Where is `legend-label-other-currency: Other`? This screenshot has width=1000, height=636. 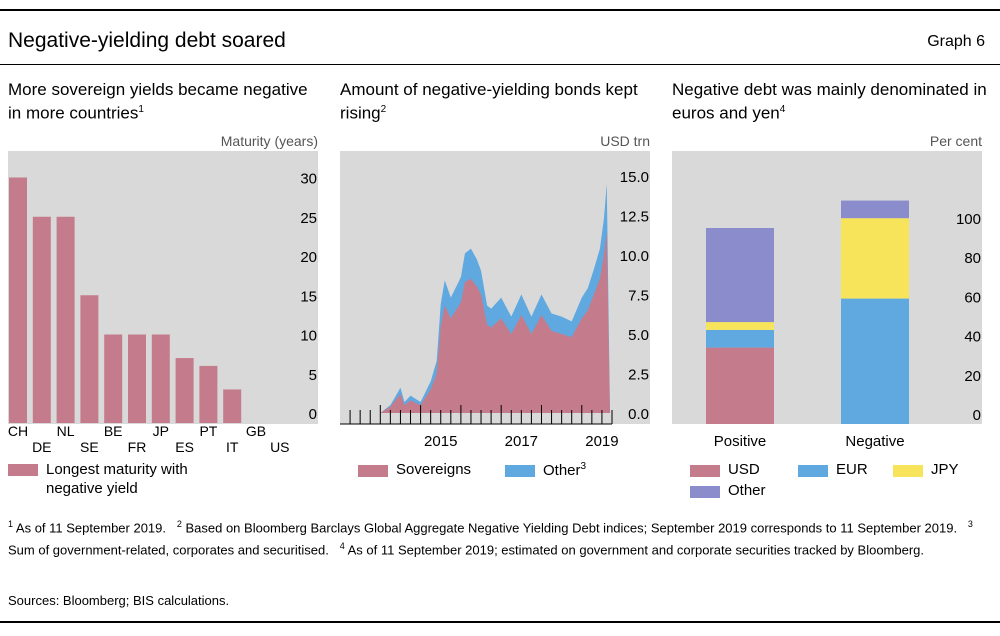 legend-label-other-currency: Other is located at coordinates (747, 490).